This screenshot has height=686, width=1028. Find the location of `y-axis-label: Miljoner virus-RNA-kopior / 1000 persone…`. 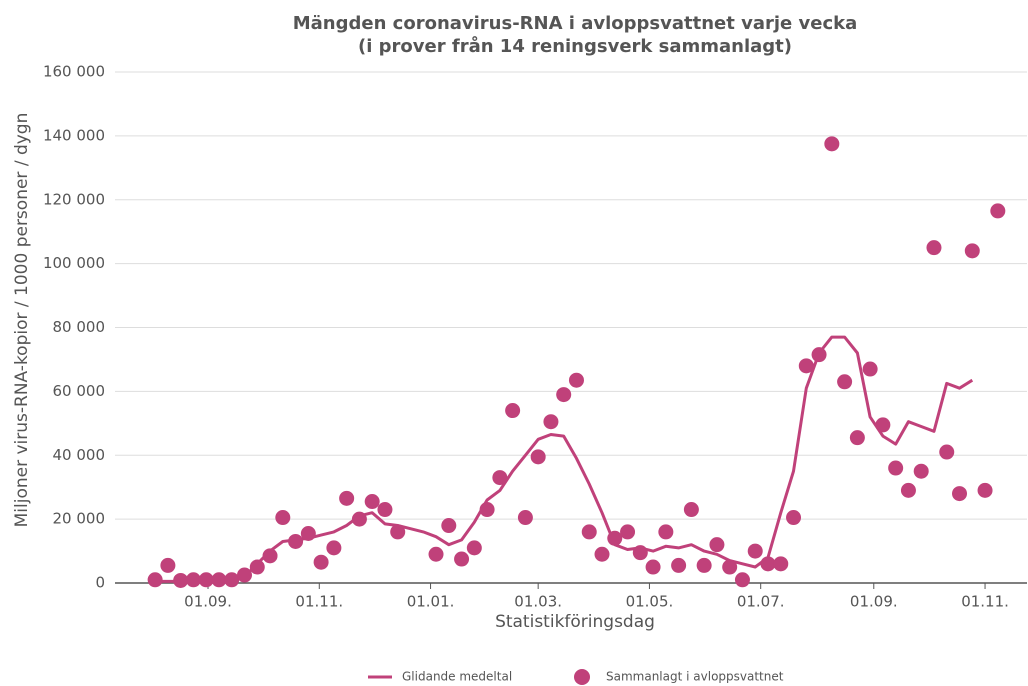

y-axis-label: Miljoner virus-RNA-kopior / 1000 persone… is located at coordinates (22, 320).